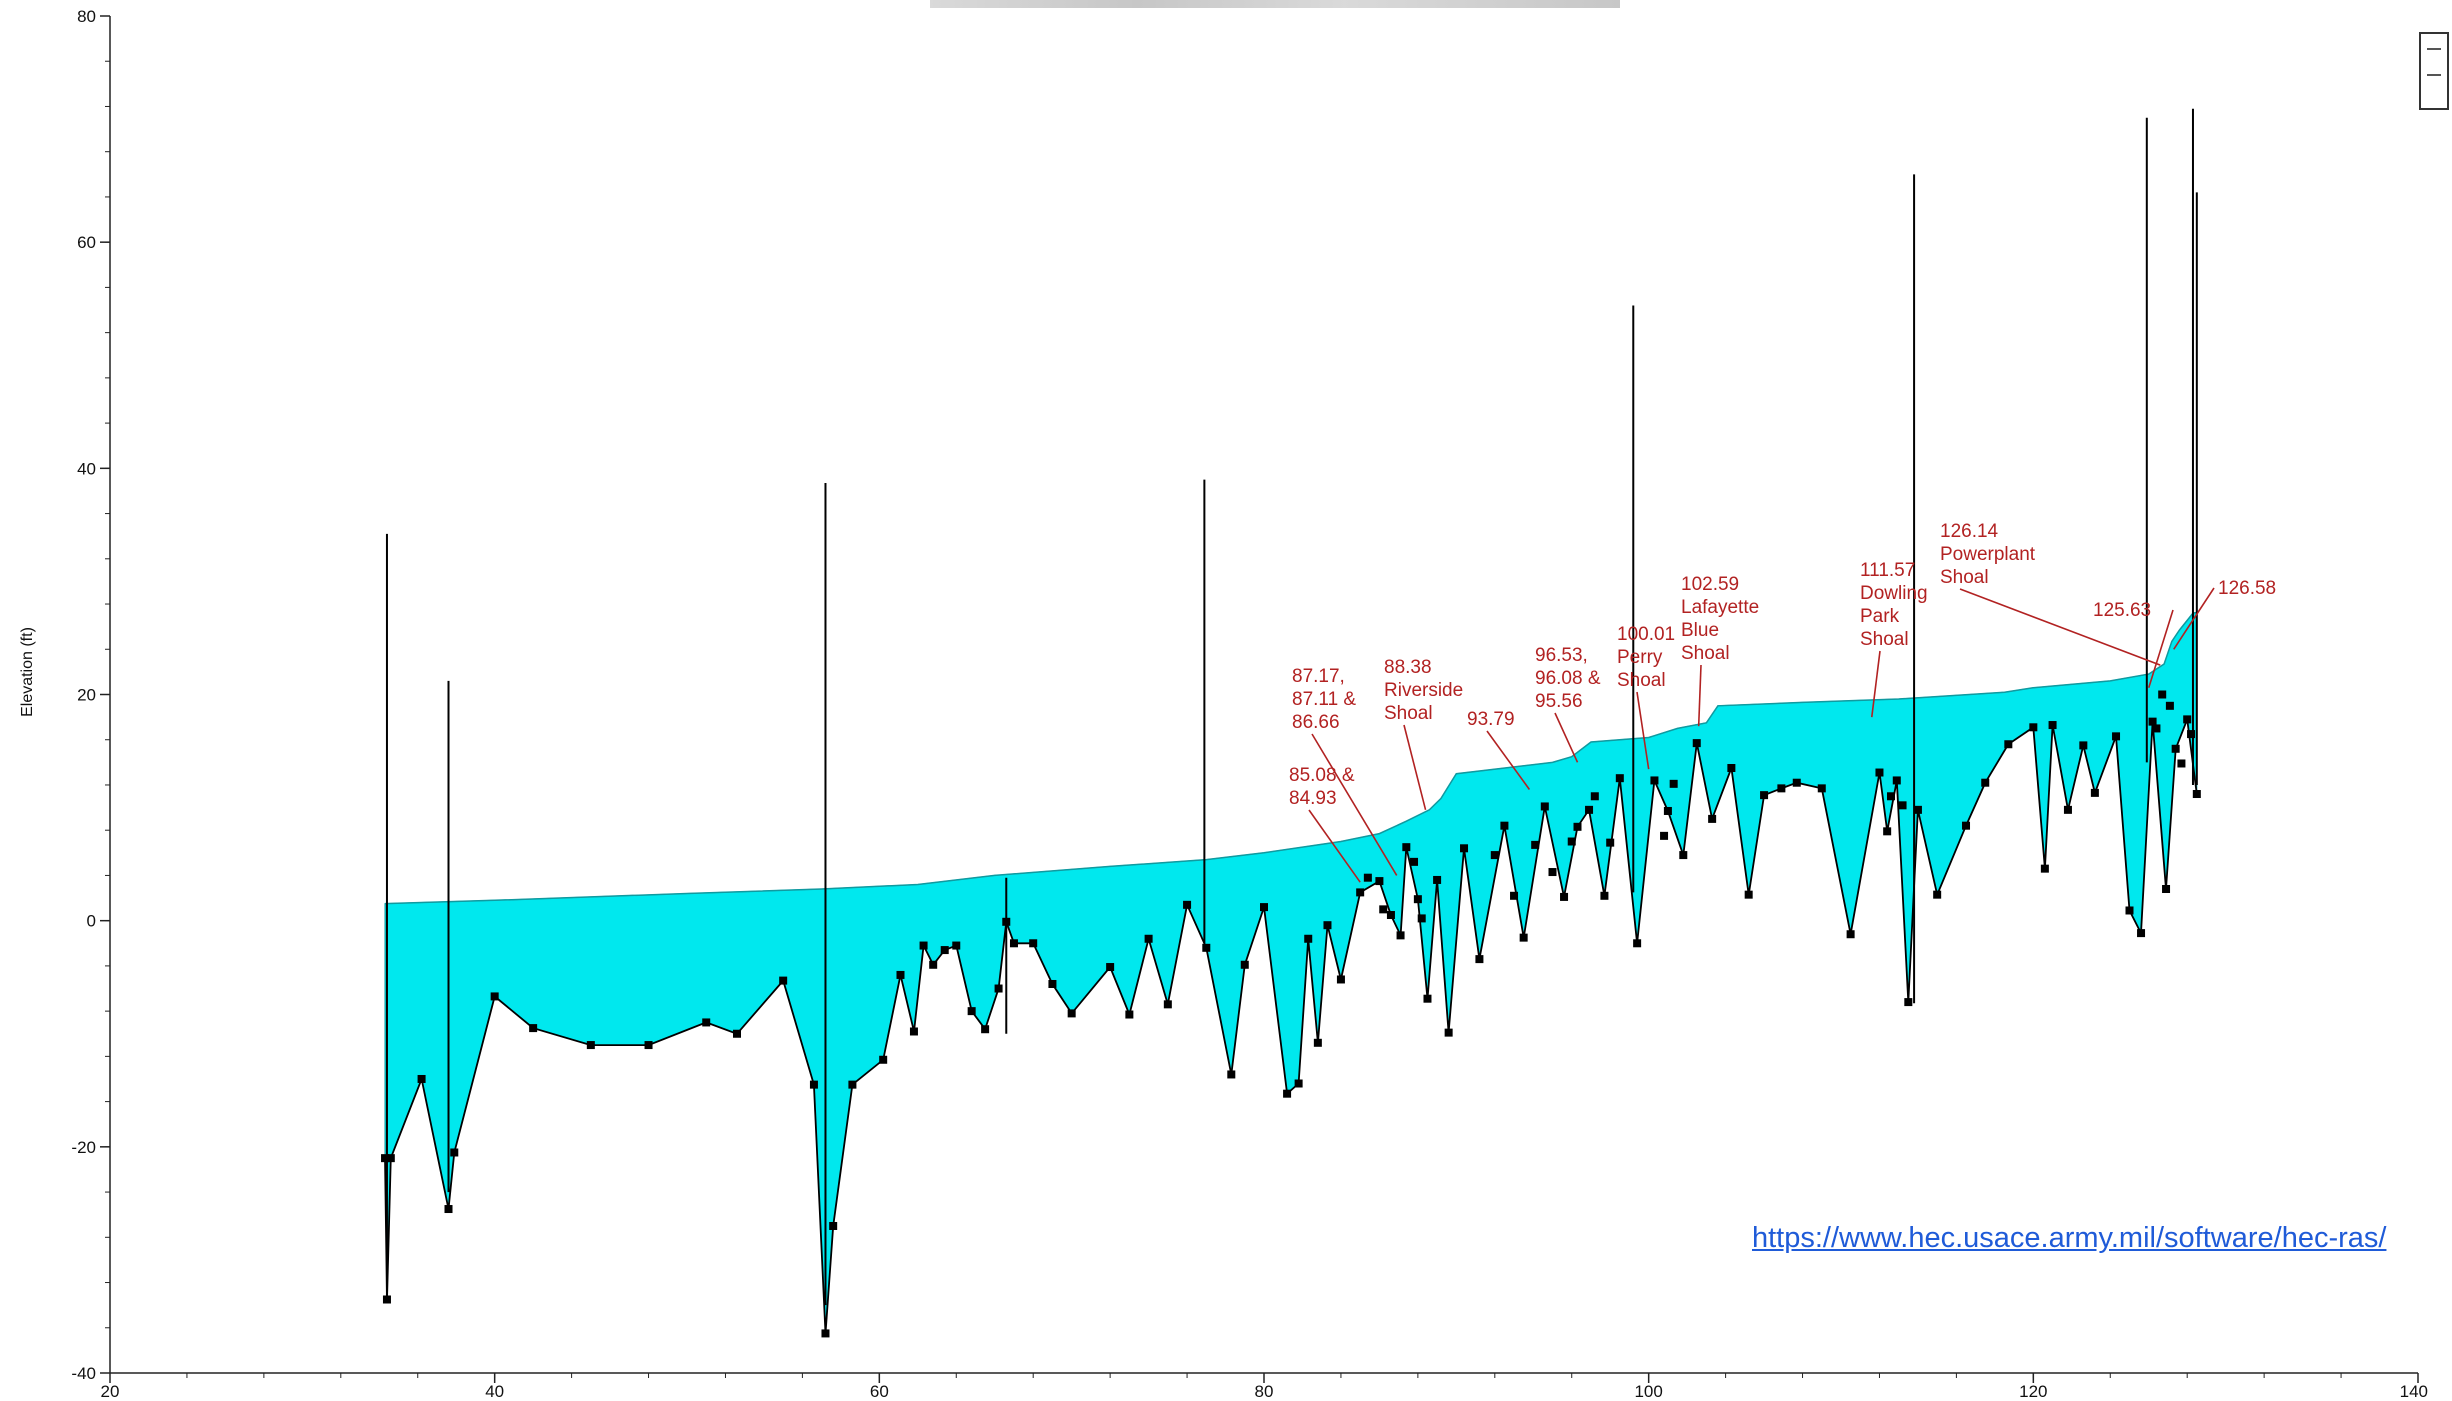 The width and height of the screenshot is (2452, 1401). I want to click on annotation-label: 126.58, so click(2247, 588).